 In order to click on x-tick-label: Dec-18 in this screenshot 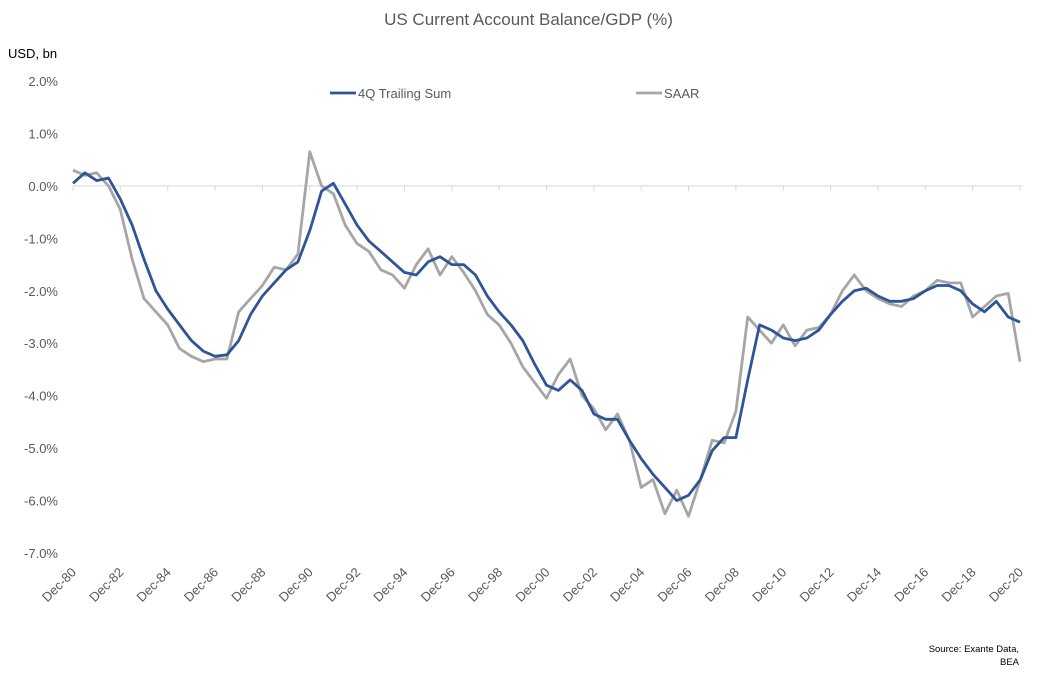, I will do `click(959, 585)`.